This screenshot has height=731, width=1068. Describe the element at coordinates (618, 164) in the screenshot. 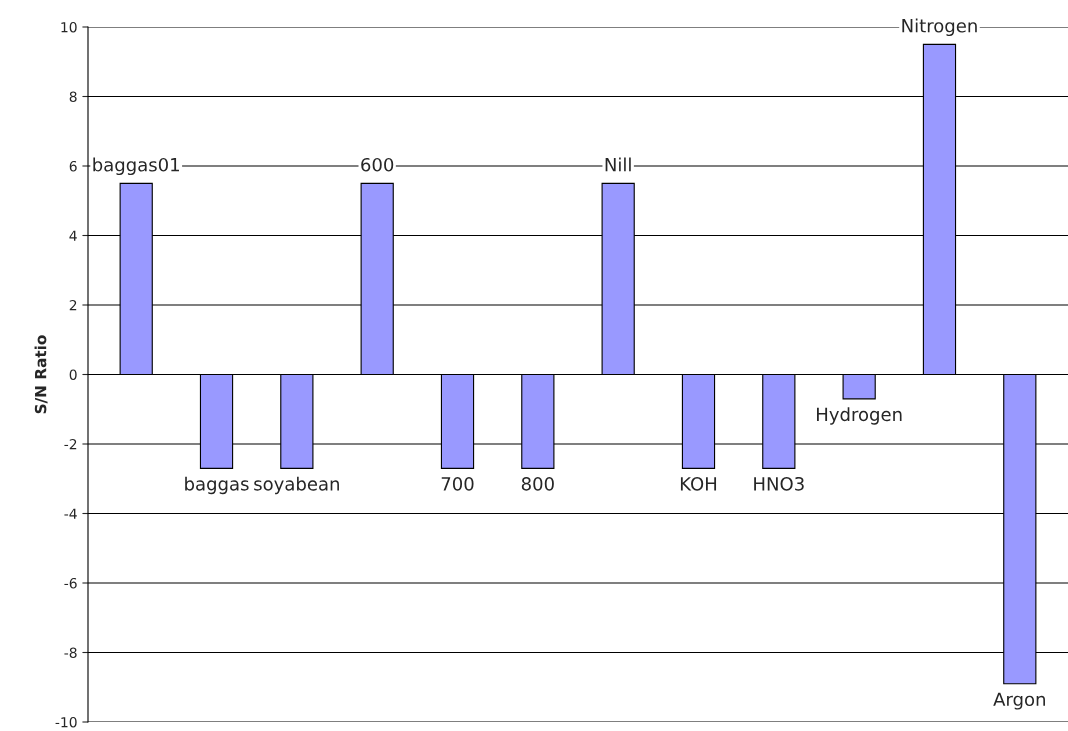

I see `x-tick-label: Nill` at that location.